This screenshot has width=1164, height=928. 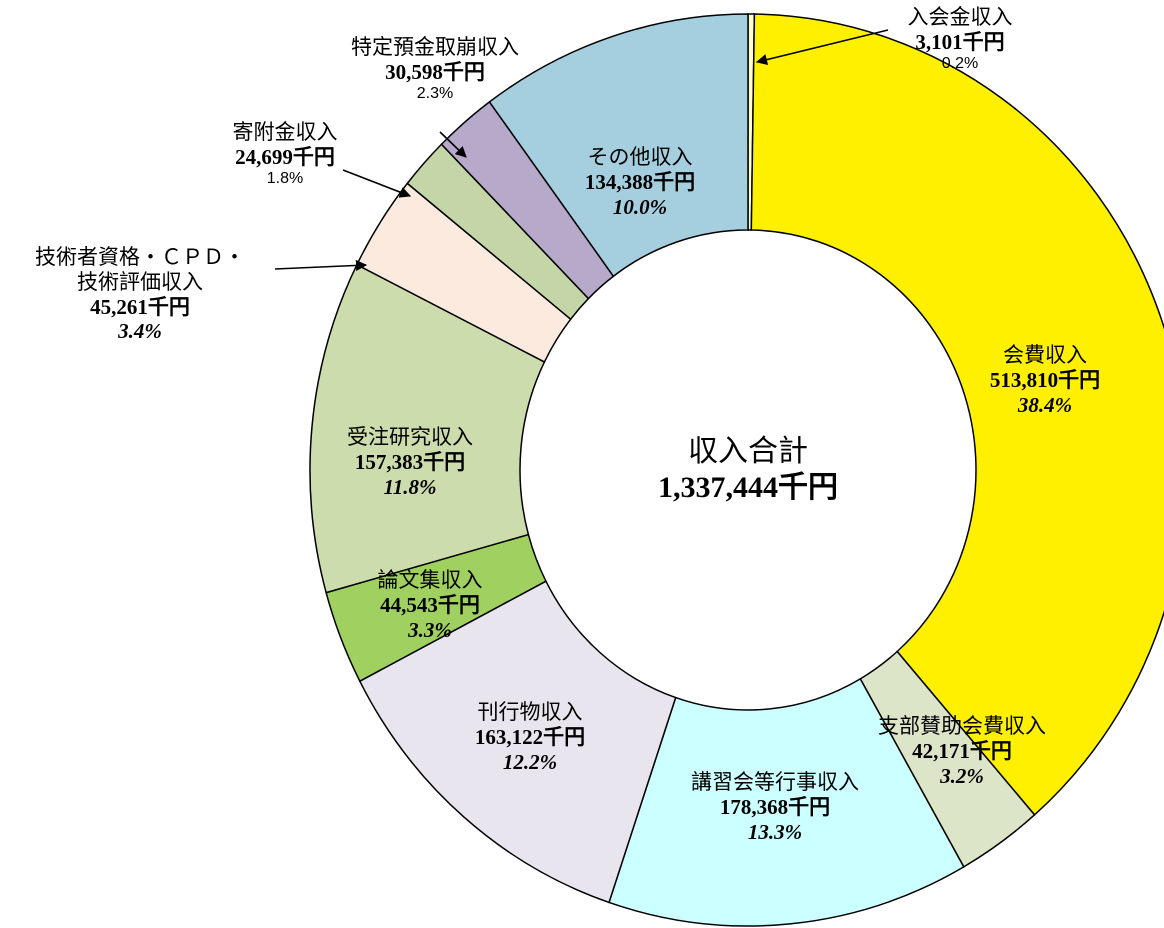 I want to click on percentage-label: 3.4%, so click(x=140, y=331).